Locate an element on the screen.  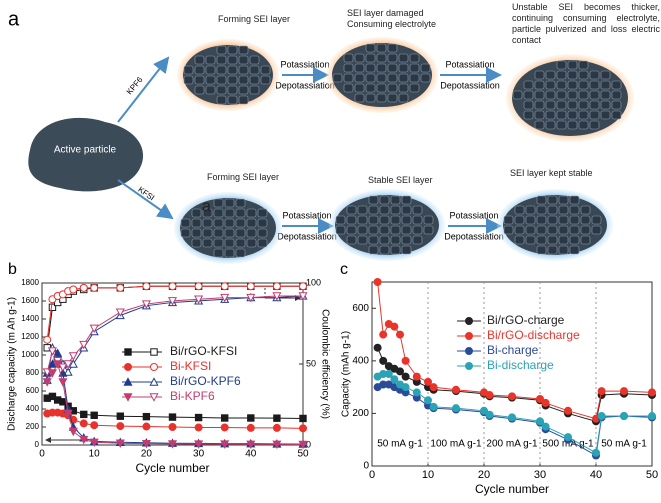
x-tick-label: 40 is located at coordinates (596, 475).